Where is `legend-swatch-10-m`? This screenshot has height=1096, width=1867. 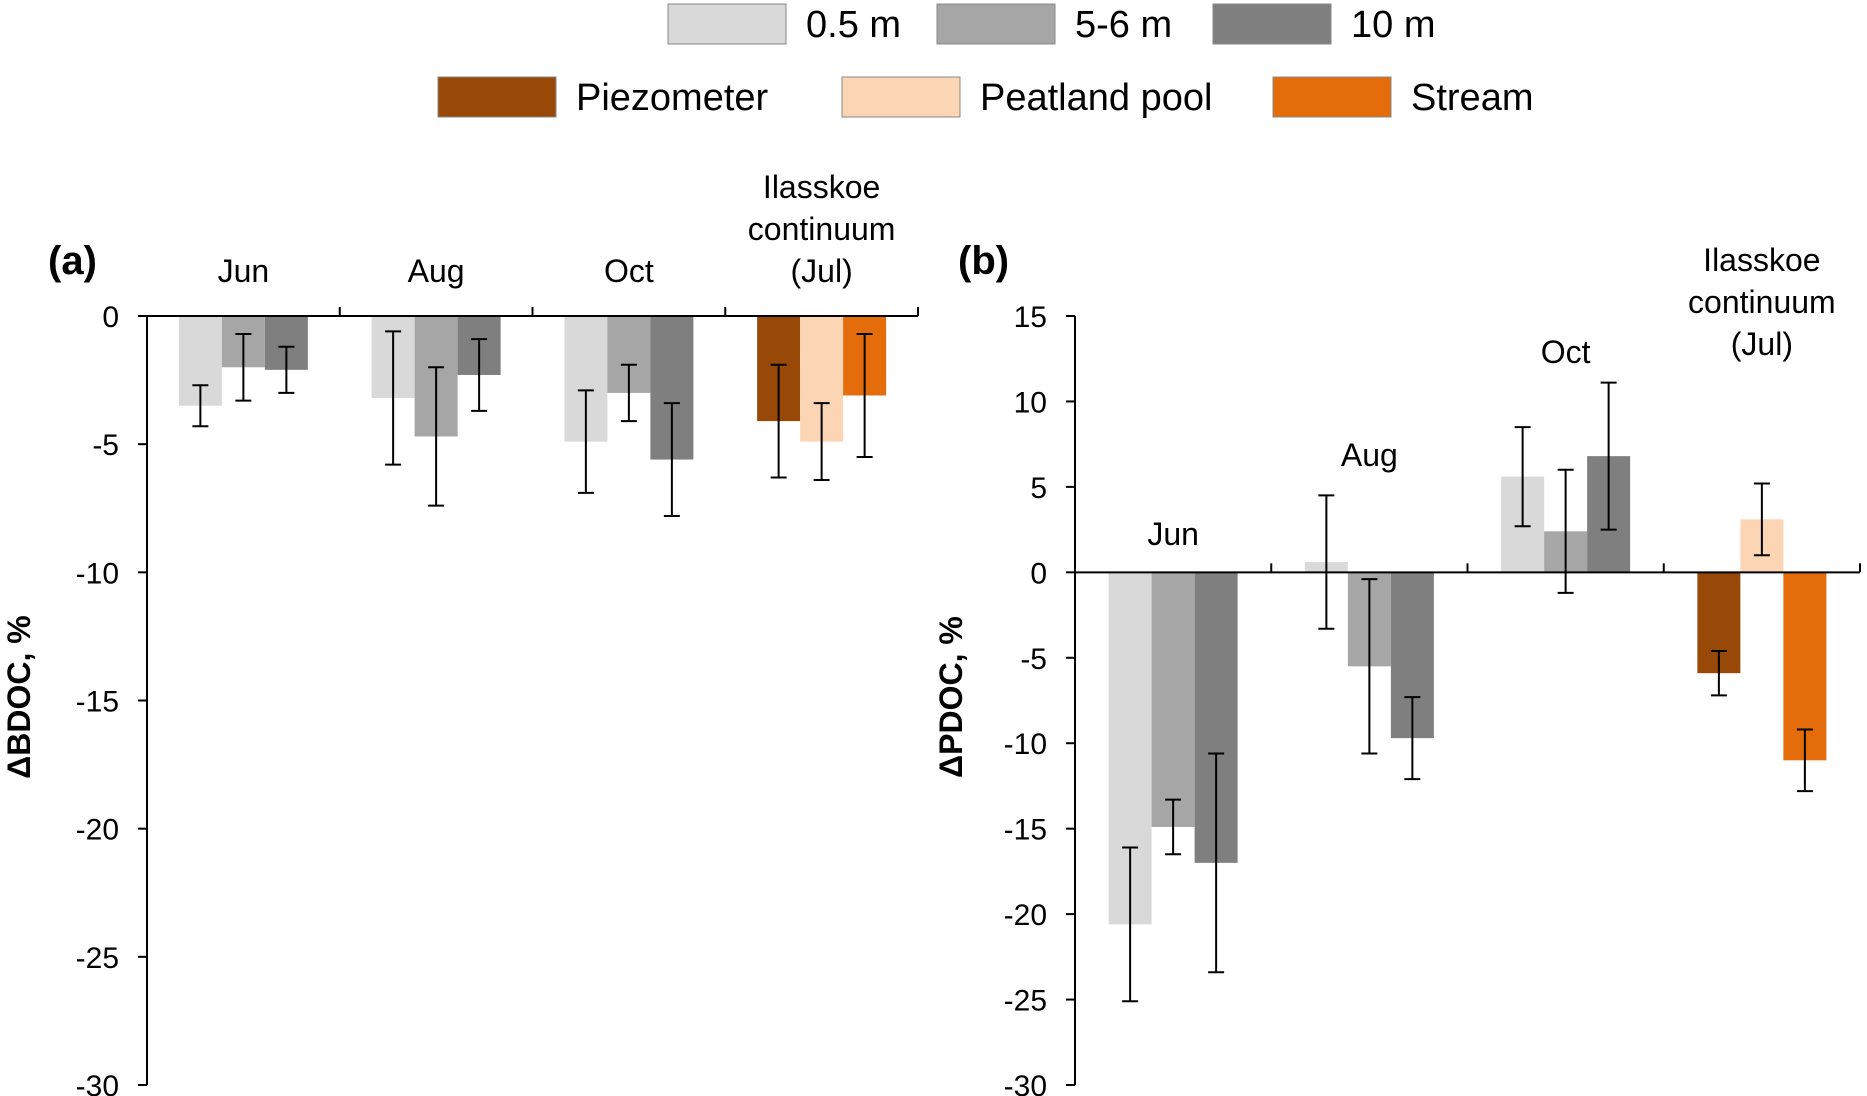 legend-swatch-10-m is located at coordinates (1272, 24).